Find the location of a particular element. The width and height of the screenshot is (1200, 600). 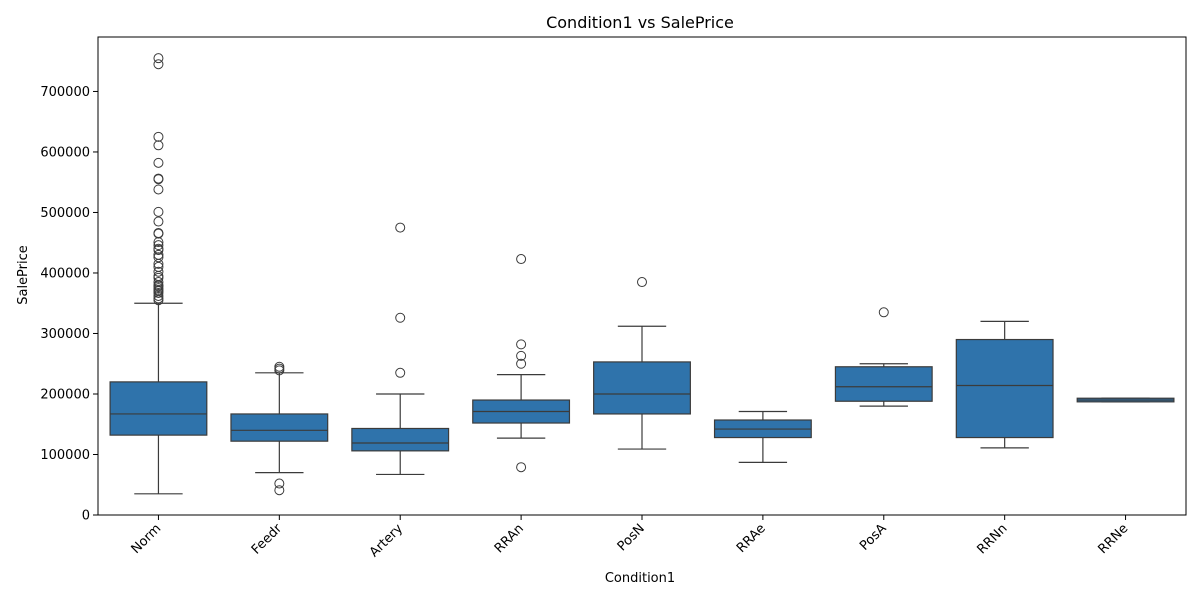

y-tick-label: 500000 is located at coordinates (65, 213).